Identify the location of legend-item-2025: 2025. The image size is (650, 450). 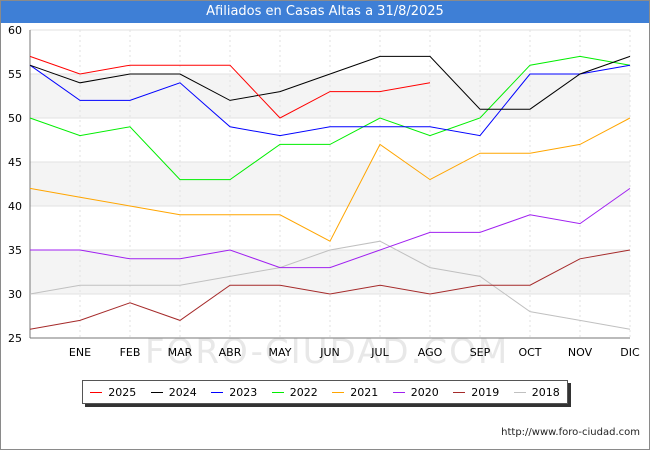
(113, 392).